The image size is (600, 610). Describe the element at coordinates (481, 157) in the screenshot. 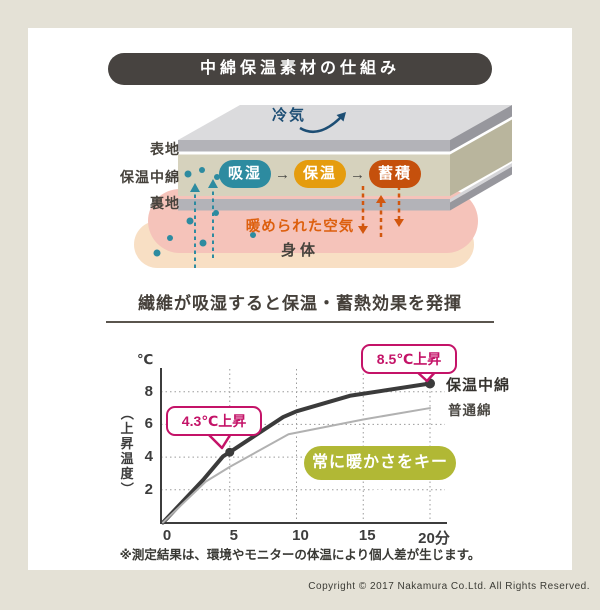

I see `padding-layer-side` at that location.